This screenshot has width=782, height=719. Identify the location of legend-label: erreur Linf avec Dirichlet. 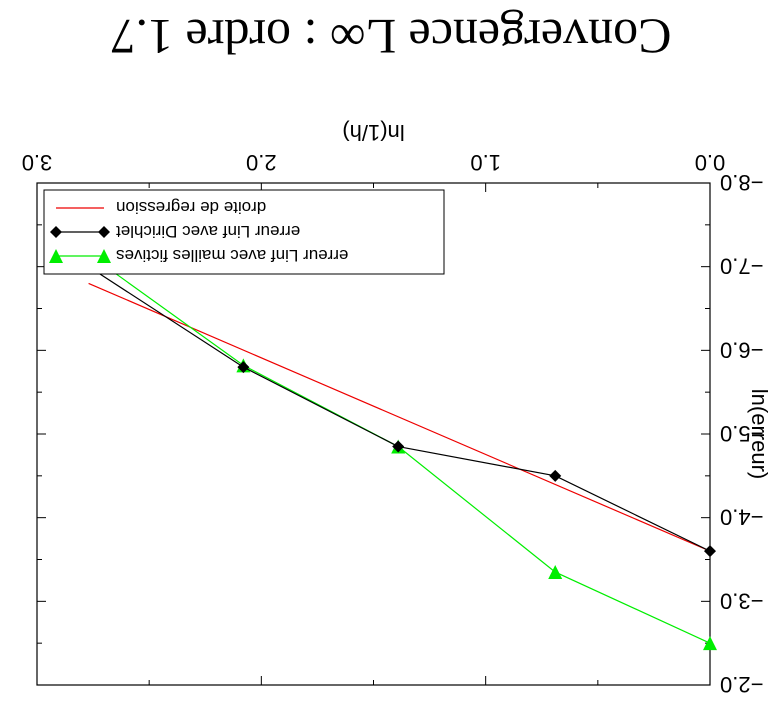
(208, 231).